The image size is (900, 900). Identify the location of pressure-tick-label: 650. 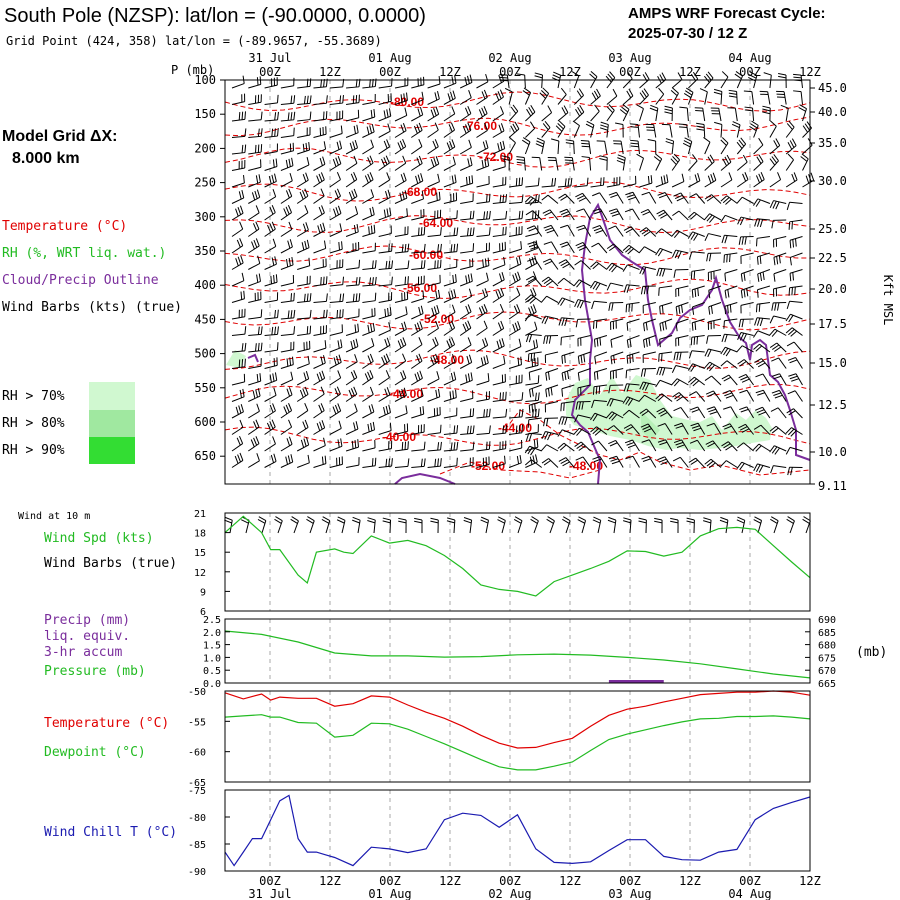
(205, 456).